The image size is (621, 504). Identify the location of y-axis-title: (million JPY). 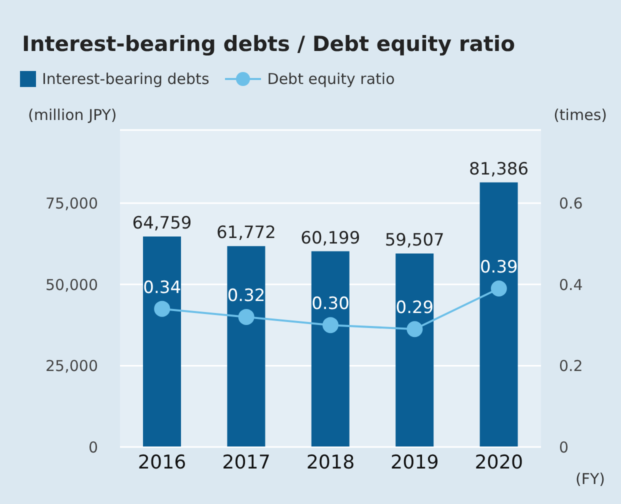
(72, 115).